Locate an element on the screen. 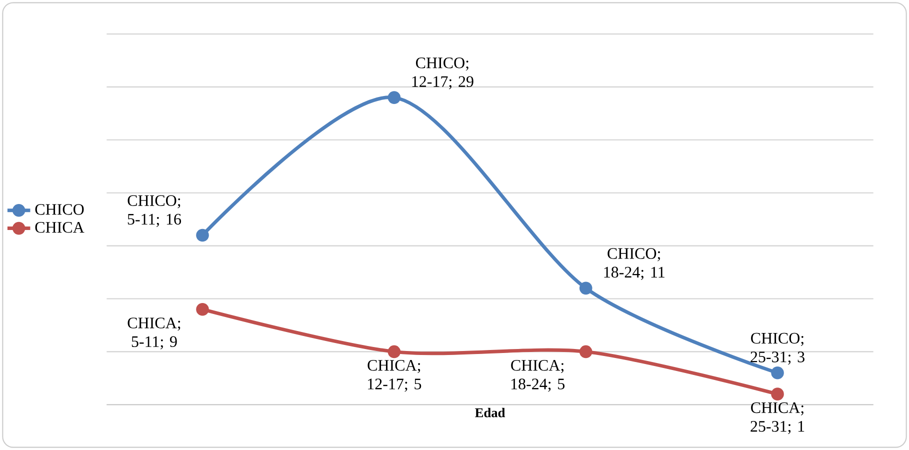 This screenshot has height=450, width=909. data-label: CHICO; 18-24; 11 is located at coordinates (634, 264).